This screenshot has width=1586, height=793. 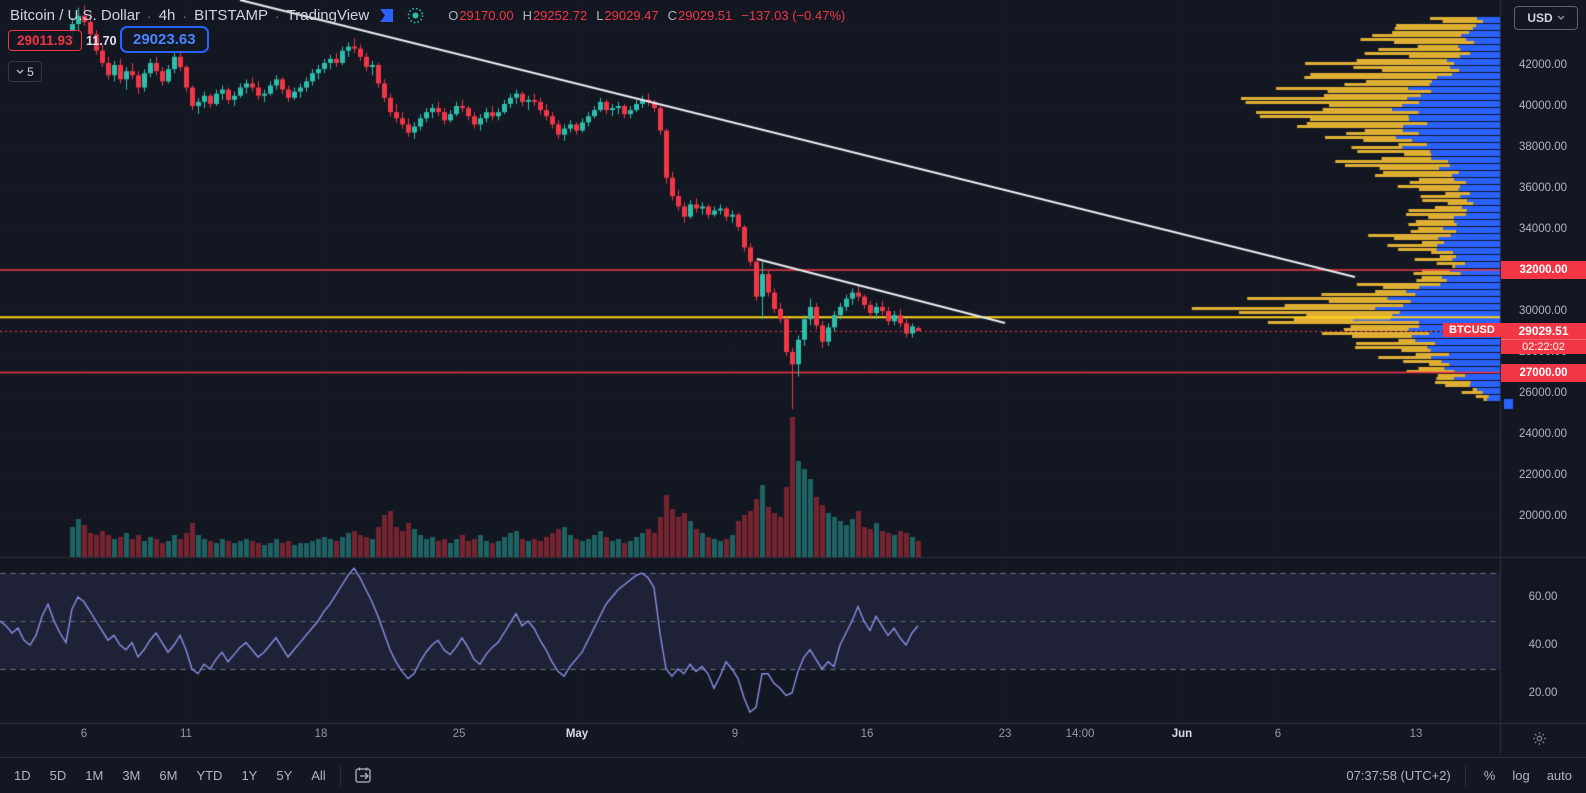 I want to click on price-tick-label: 30000.00, so click(x=1543, y=311).